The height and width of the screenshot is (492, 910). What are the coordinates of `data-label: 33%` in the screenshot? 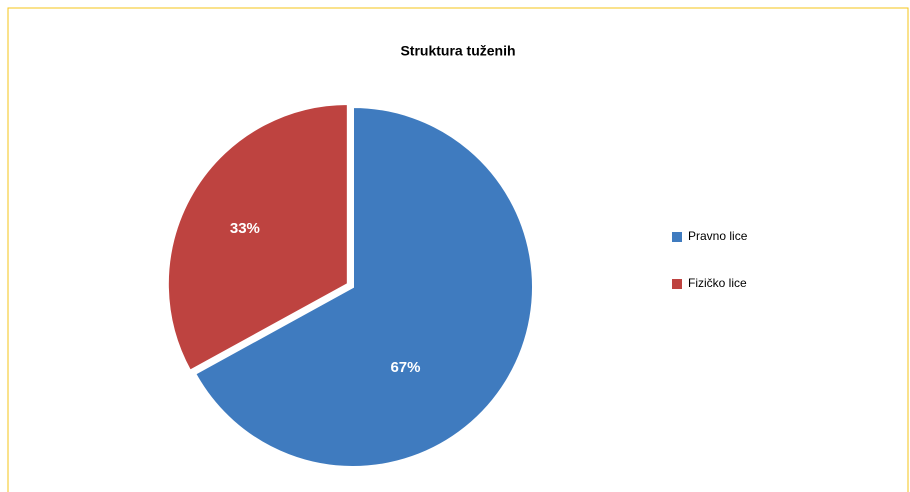 It's located at (245, 228).